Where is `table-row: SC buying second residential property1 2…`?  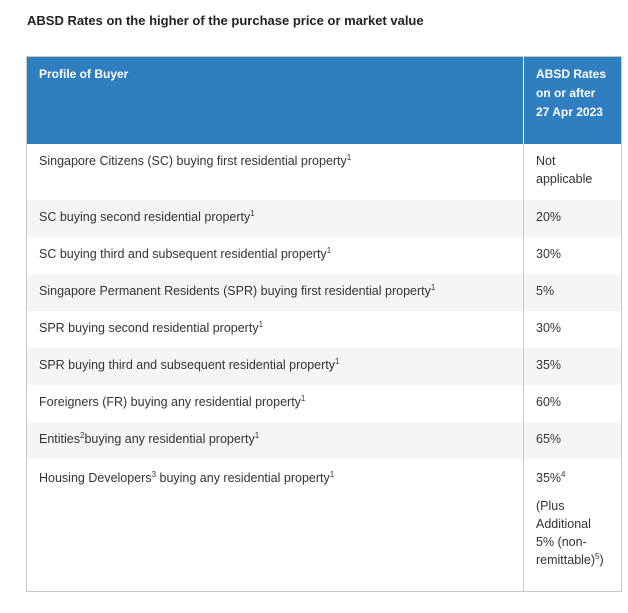
table-row: SC buying second residential property1 2… is located at coordinates (324, 218).